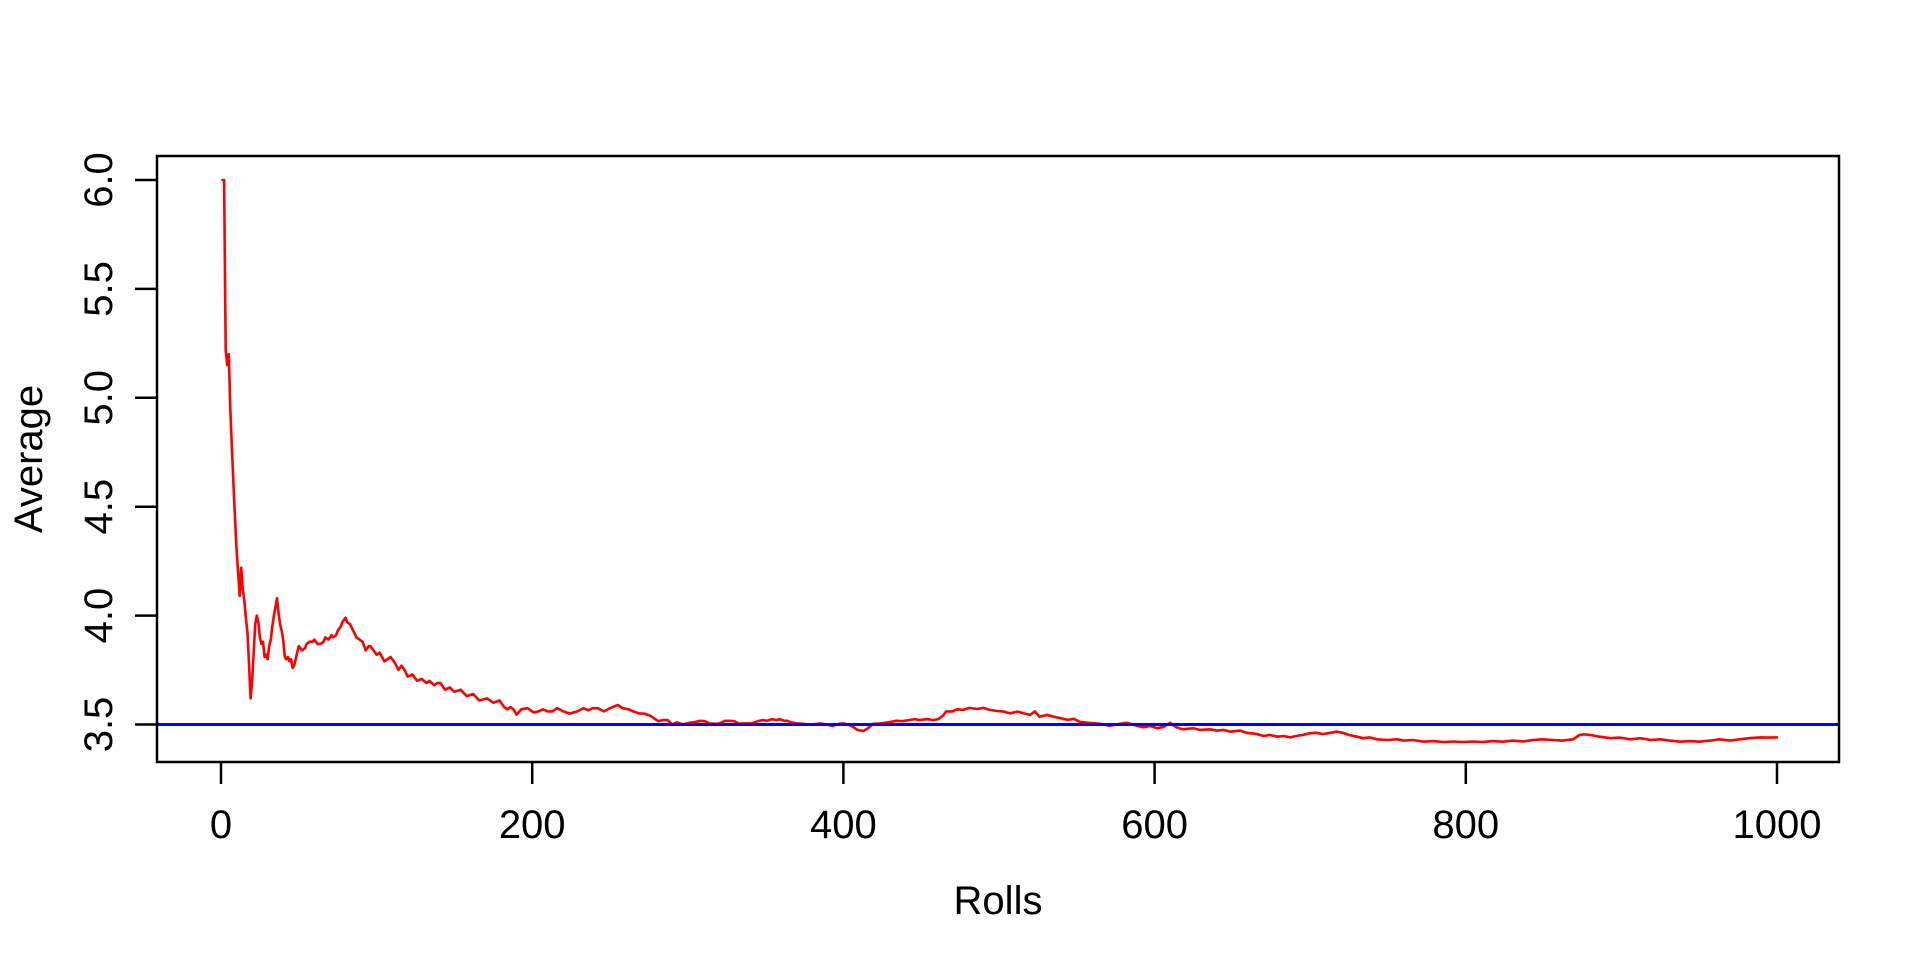 Image resolution: width=1920 pixels, height=960 pixels. I want to click on x-axis-title: Rolls, so click(998, 901).